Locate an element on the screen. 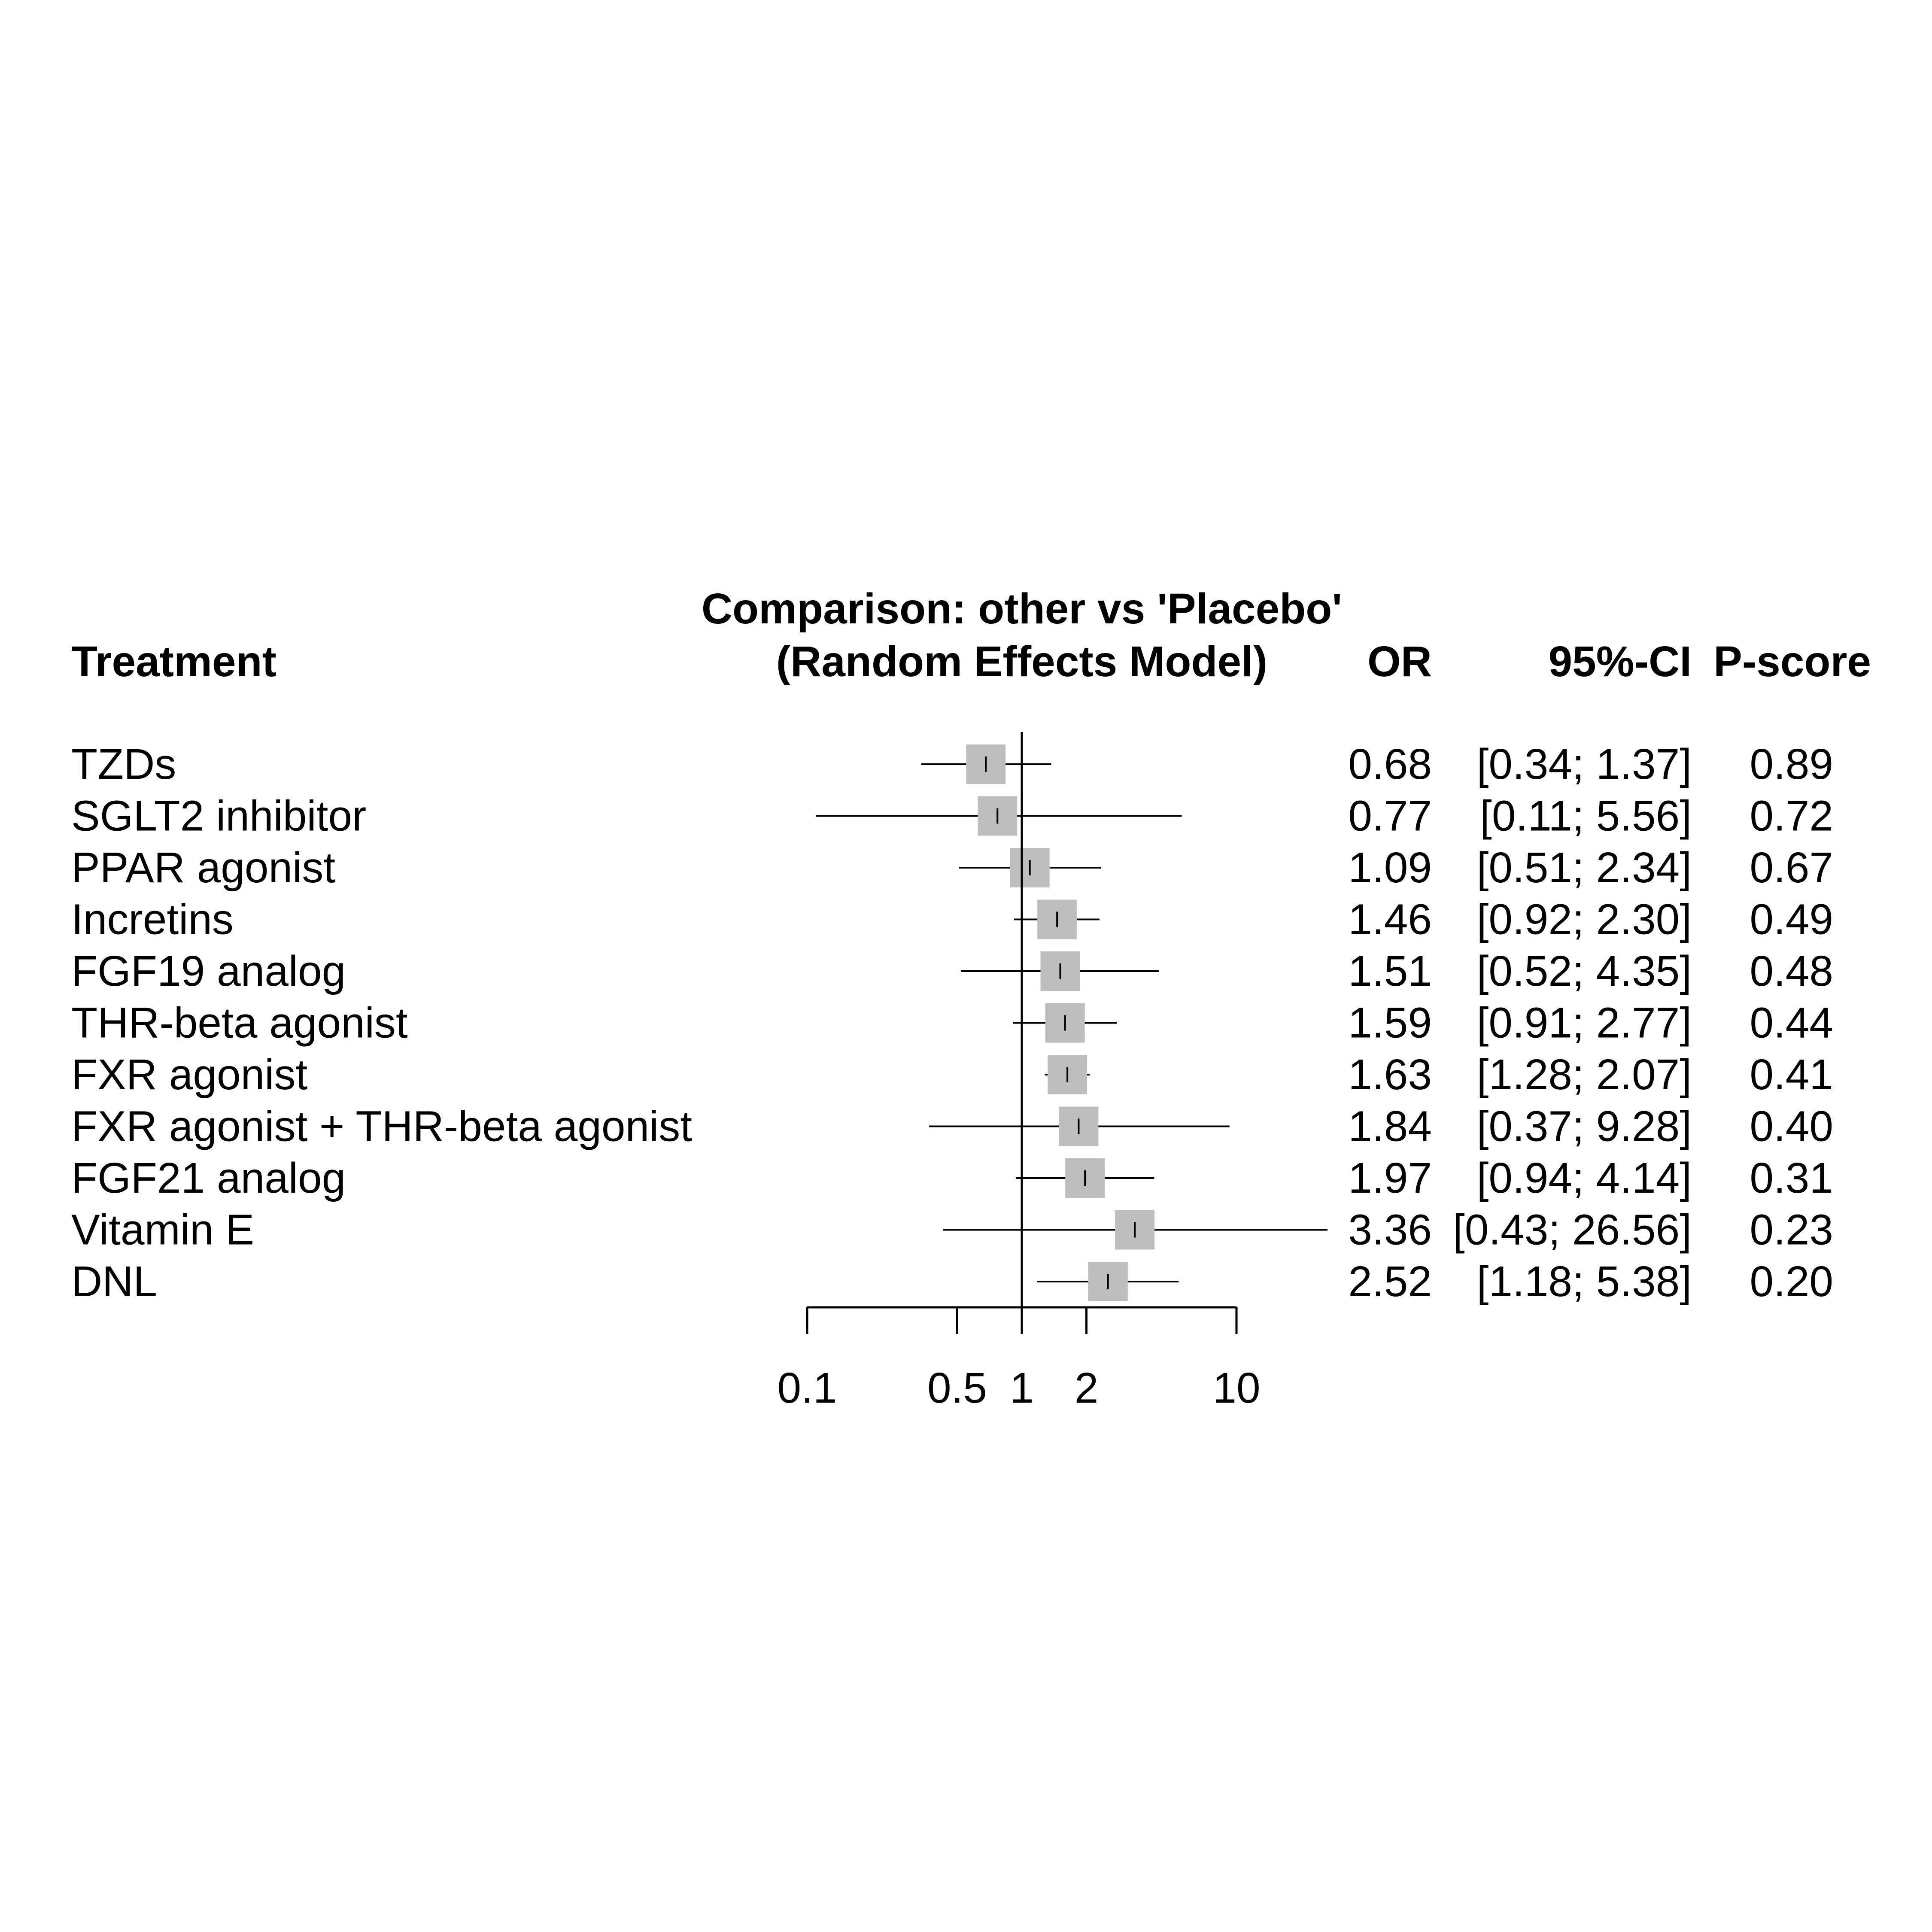 Image resolution: width=1932 pixels, height=1932 pixels. or-value: 0.77 is located at coordinates (1390, 816).